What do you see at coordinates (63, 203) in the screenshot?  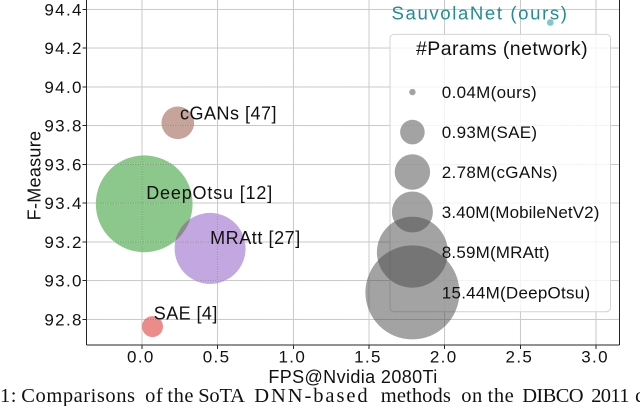 I see `svg-text: 93.4` at bounding box center [63, 203].